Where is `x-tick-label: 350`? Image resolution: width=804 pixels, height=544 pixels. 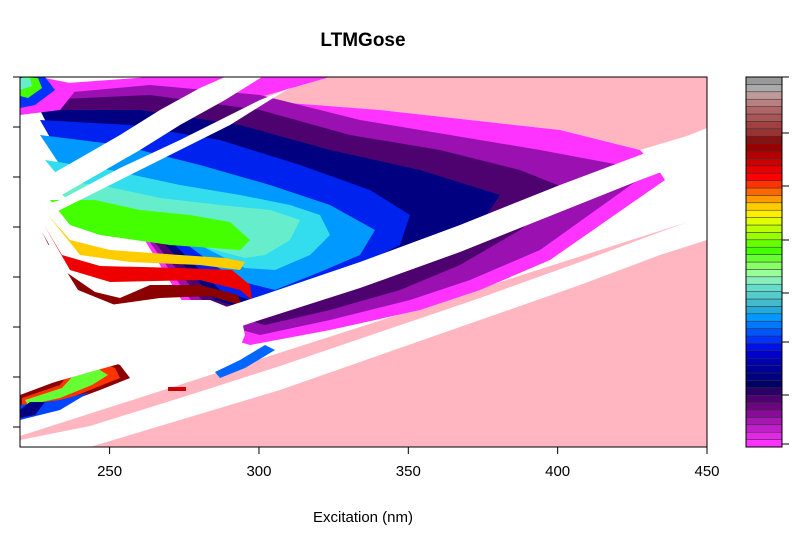
x-tick-label: 350 is located at coordinates (408, 471).